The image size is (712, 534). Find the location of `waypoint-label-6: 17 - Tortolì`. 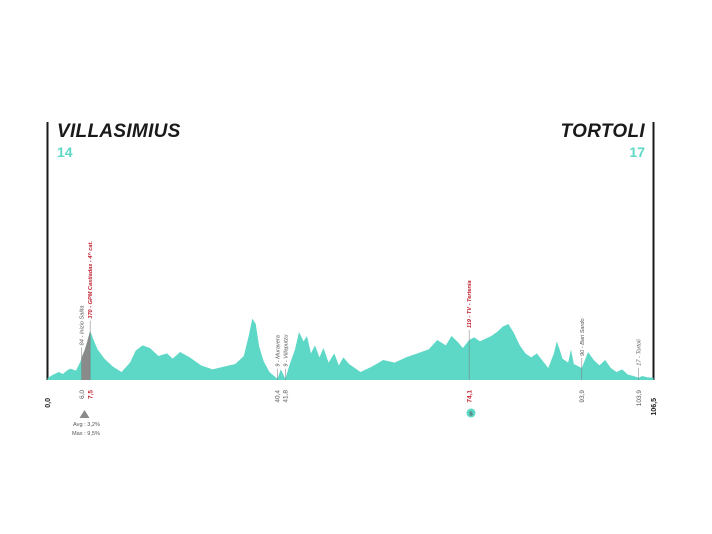

waypoint-label-6: 17 - Tortolì is located at coordinates (640, 352).